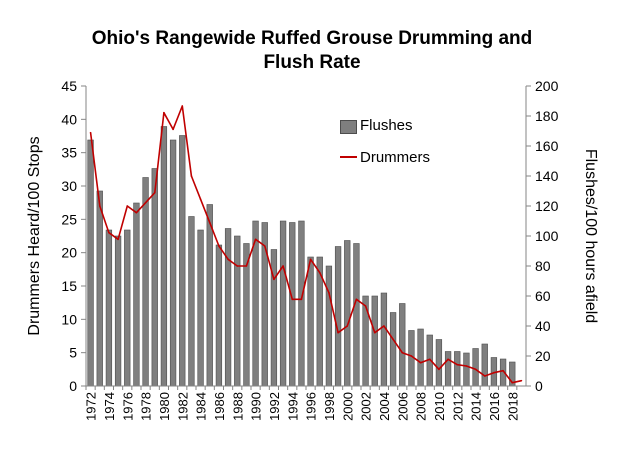 Image resolution: width=624 pixels, height=468 pixels. What do you see at coordinates (191, 301) in the screenshot?
I see `bar-flushes-1983` at bounding box center [191, 301].